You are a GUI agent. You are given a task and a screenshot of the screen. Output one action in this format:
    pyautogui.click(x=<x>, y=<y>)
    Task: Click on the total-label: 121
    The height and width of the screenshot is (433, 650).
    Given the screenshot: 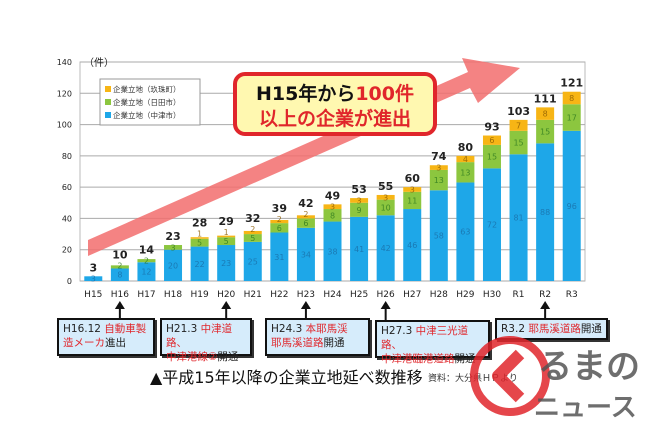 What is the action you would take?
    pyautogui.click(x=571, y=83)
    